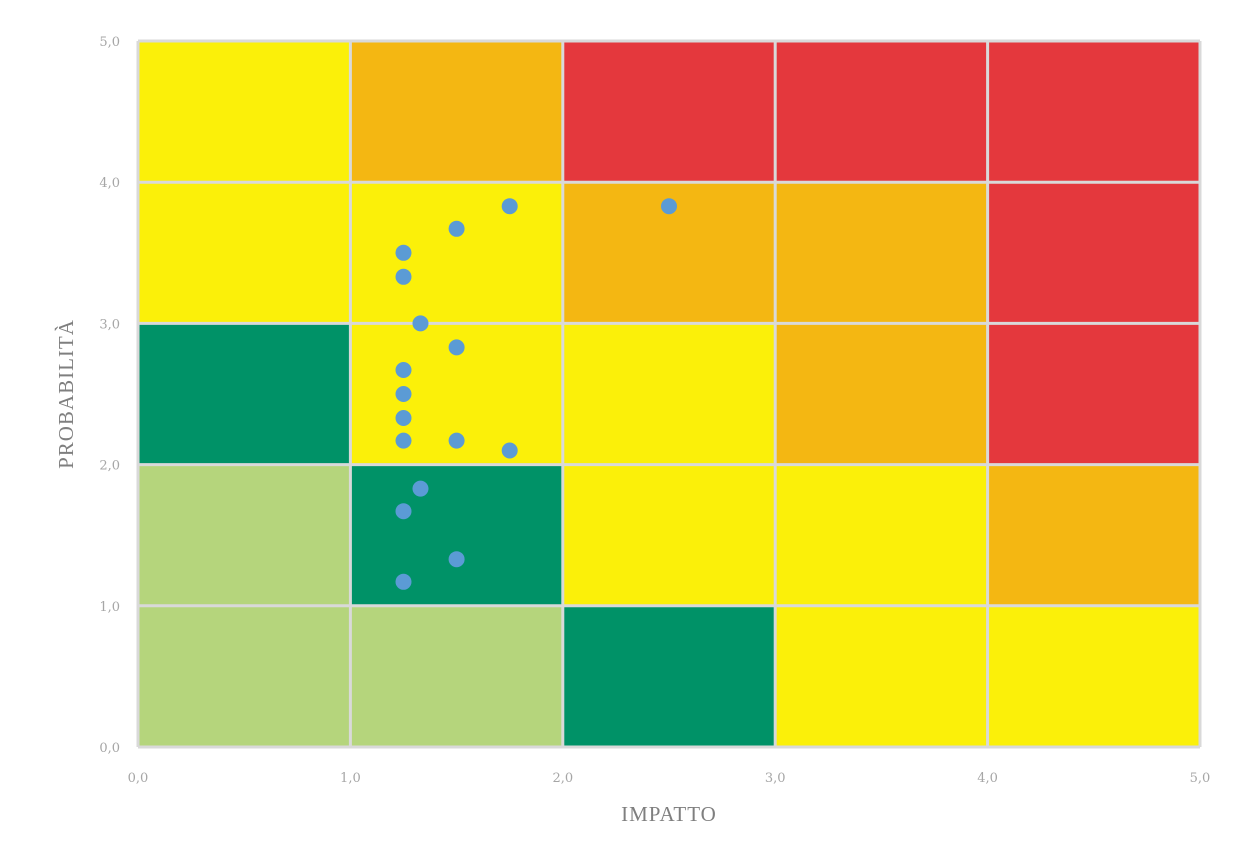 The height and width of the screenshot is (860, 1239). I want to click on x-tick-label: 1,0, so click(350, 778).